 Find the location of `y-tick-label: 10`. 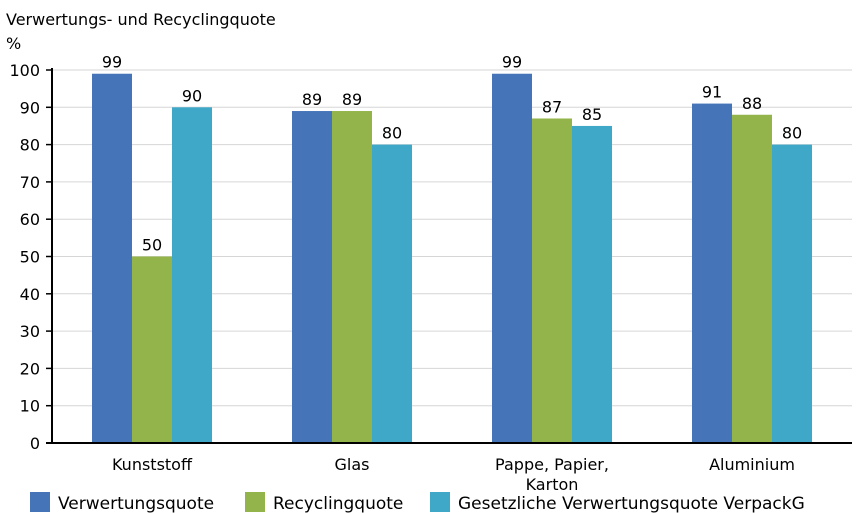

y-tick-label: 10 is located at coordinates (30, 406).